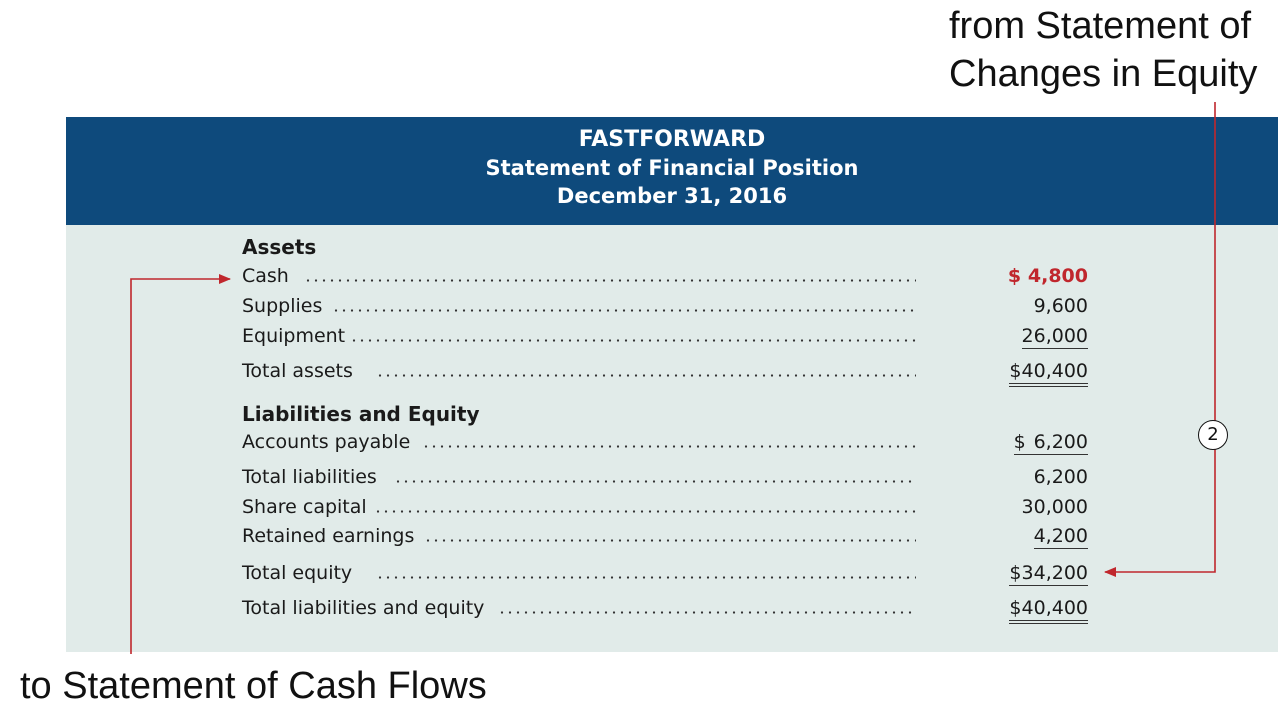  What do you see at coordinates (294, 336) in the screenshot?
I see `row-label: Equipment` at bounding box center [294, 336].